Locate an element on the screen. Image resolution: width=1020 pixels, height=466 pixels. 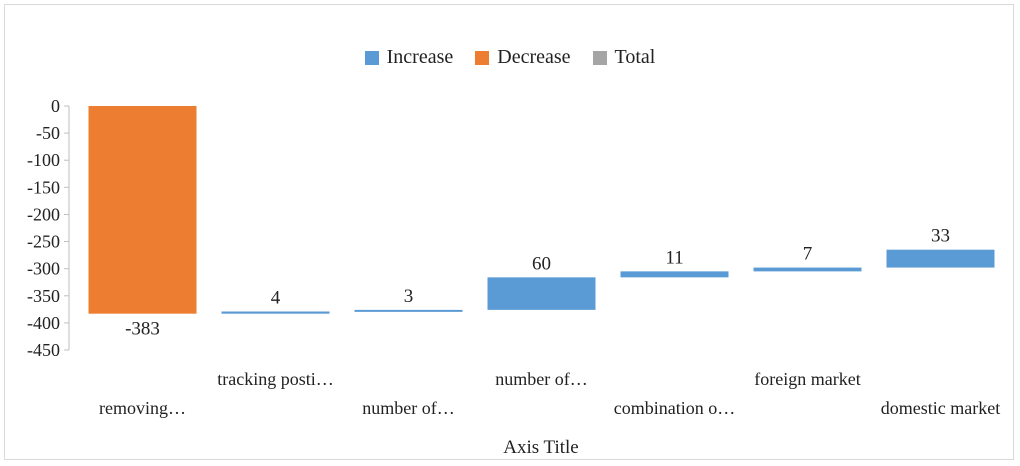
legend-swatch-decrease is located at coordinates (482, 57).